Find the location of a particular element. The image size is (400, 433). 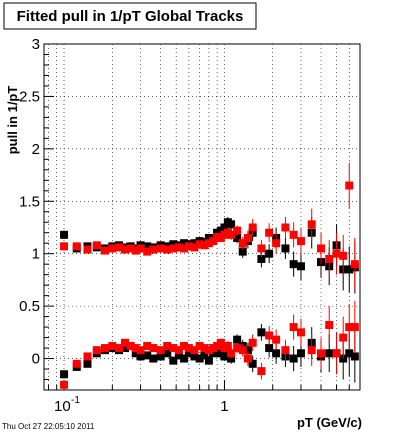

y-tick-label: 1.5 is located at coordinates (29, 201).